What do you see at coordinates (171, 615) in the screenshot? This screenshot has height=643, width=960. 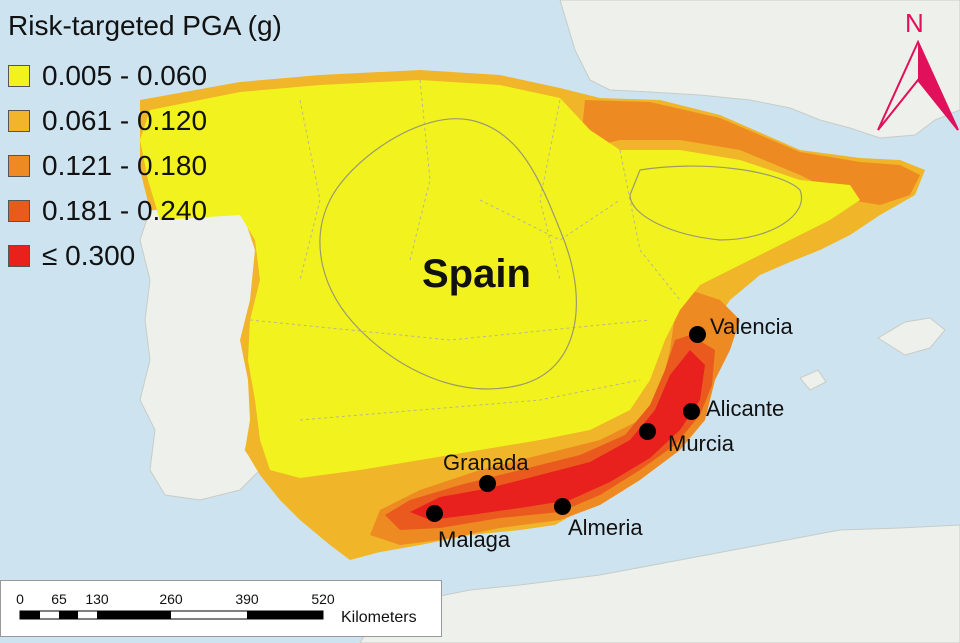 I see `scale-bar-graphic` at bounding box center [171, 615].